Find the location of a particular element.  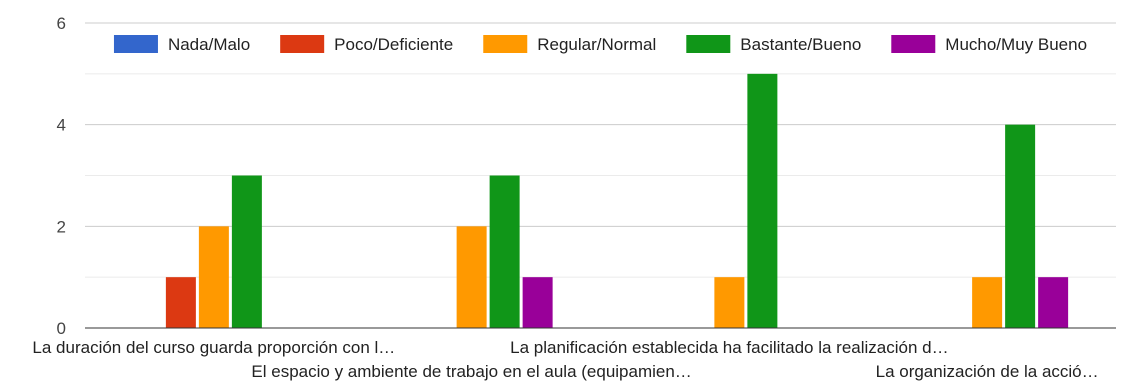

y-tick-label: 2 is located at coordinates (61, 226).